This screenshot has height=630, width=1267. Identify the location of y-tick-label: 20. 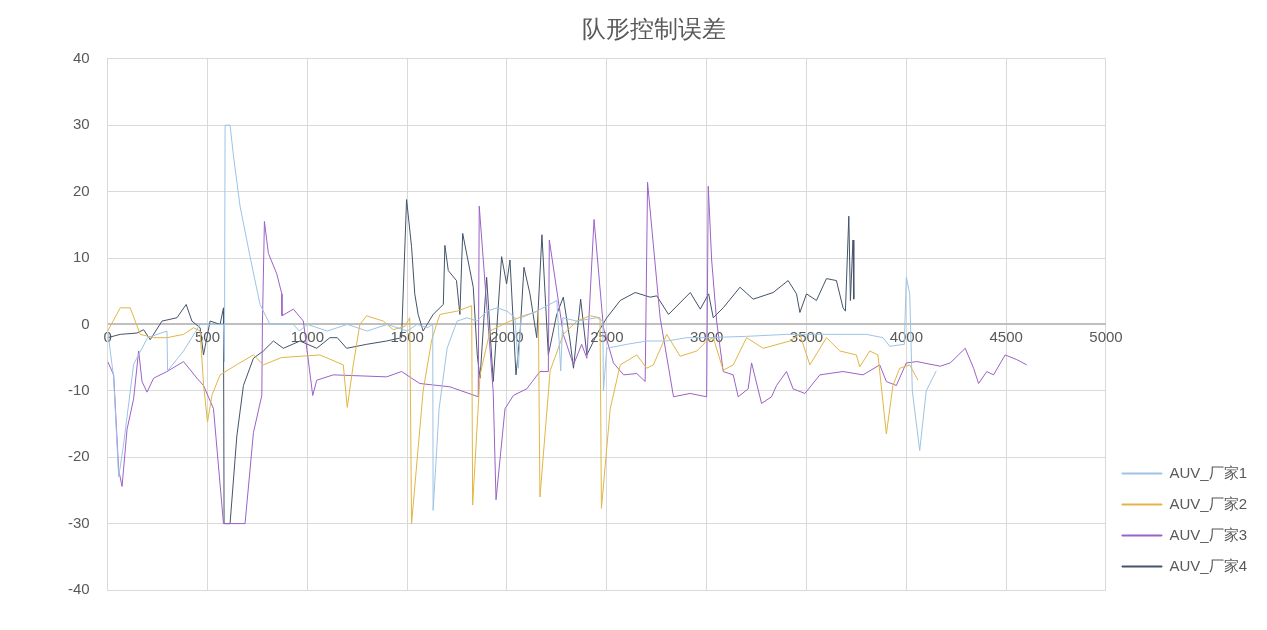
(81, 190).